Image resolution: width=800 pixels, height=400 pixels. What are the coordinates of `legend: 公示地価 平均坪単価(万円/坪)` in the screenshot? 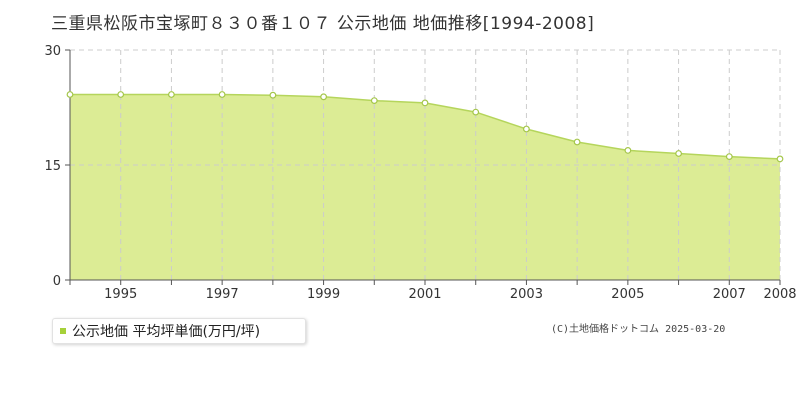 It's located at (179, 331).